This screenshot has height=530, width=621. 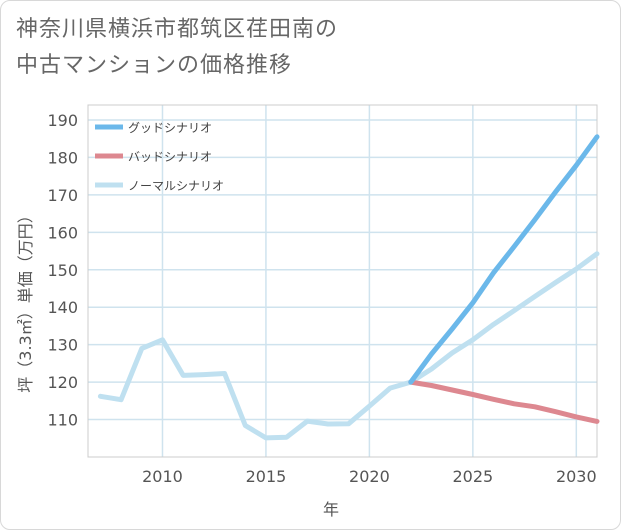 I want to click on legend-label: ノーマルシナリオ, so click(x=176, y=186).